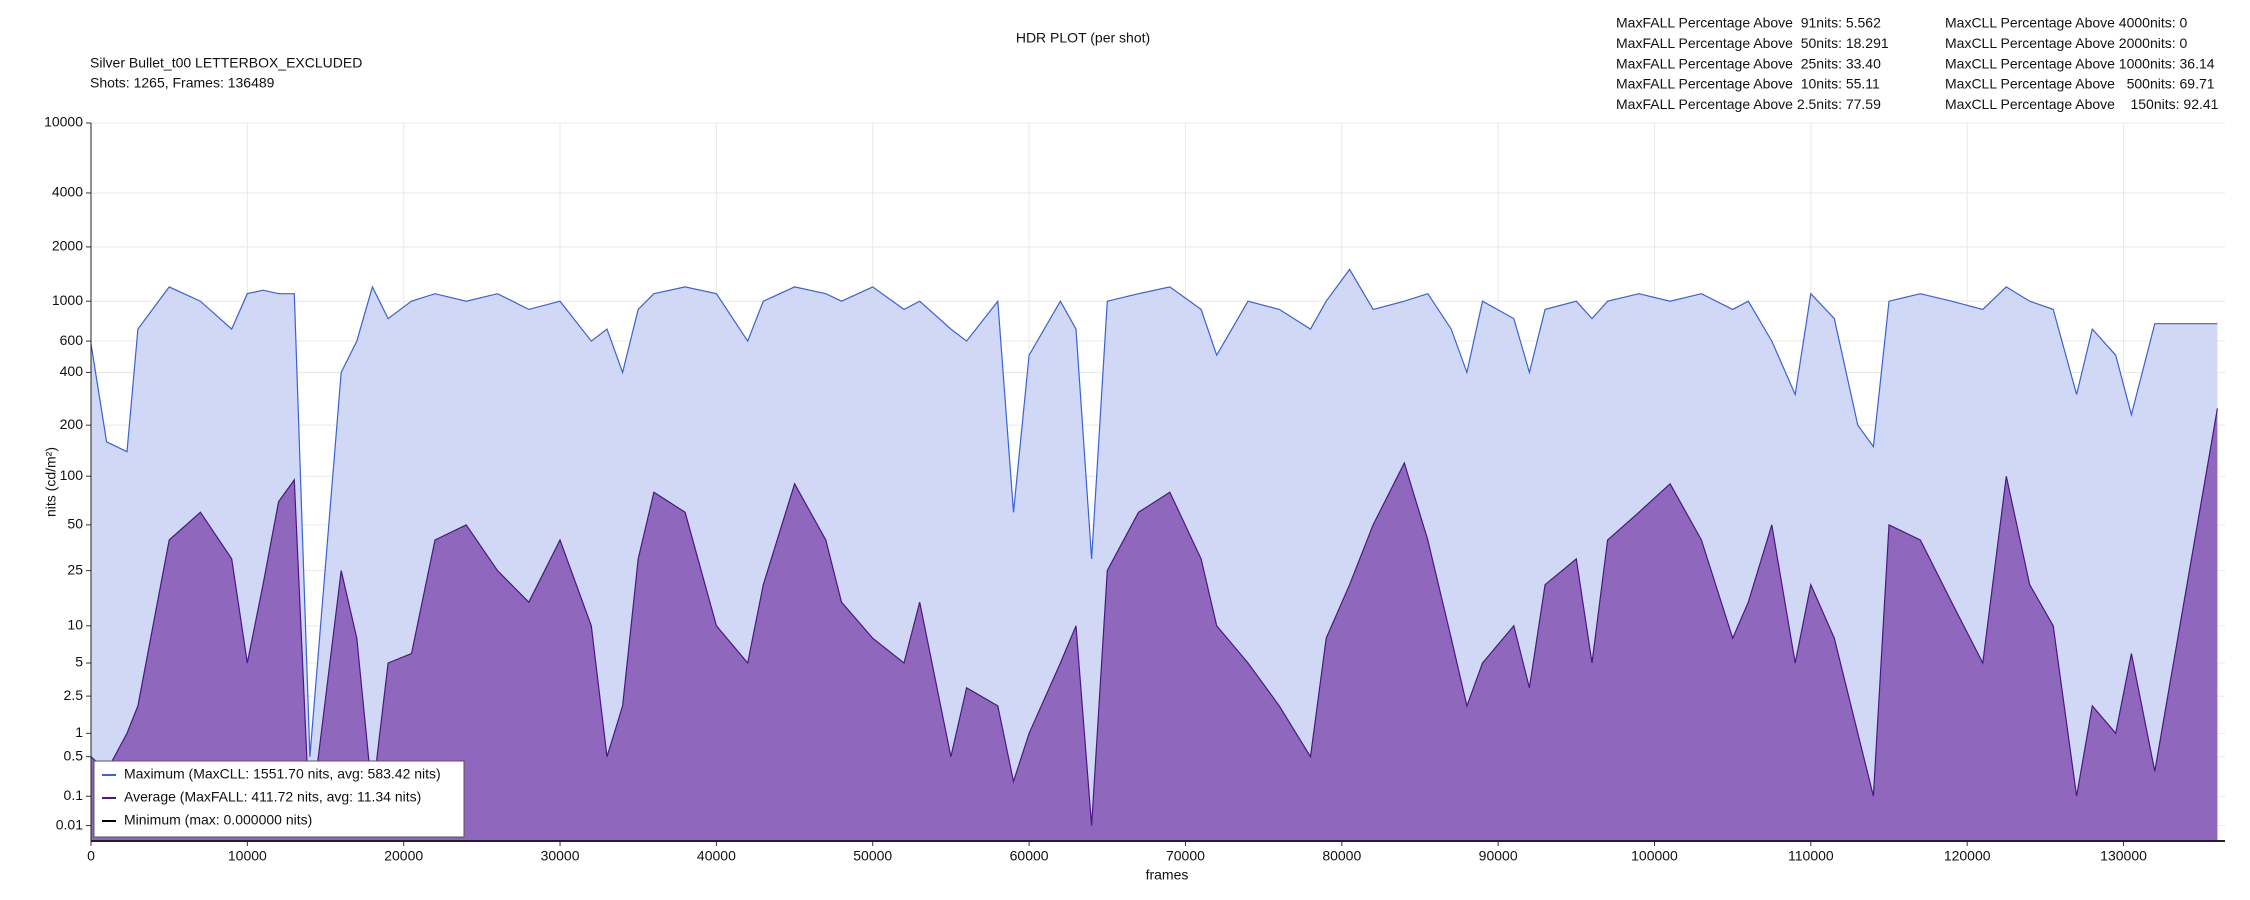 This screenshot has height=900, width=2250. What do you see at coordinates (69, 824) in the screenshot?
I see `y-tick-label: 0.01` at bounding box center [69, 824].